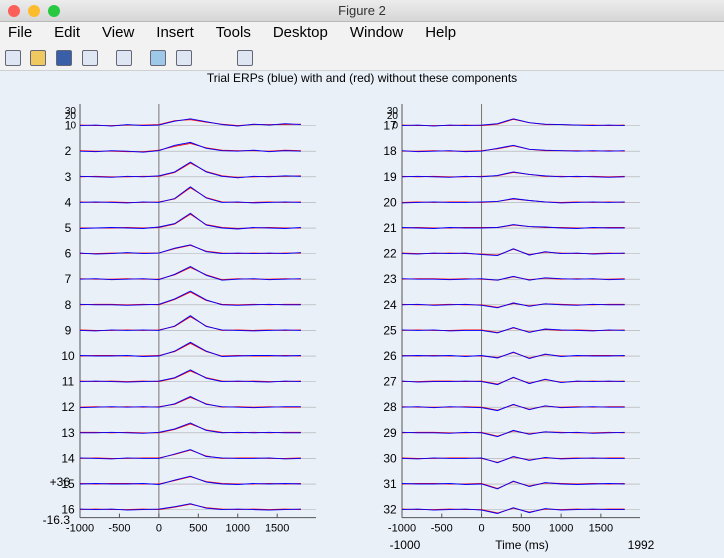 The width and height of the screenshot is (724, 558). I want to click on channel-label: 29, so click(390, 433).